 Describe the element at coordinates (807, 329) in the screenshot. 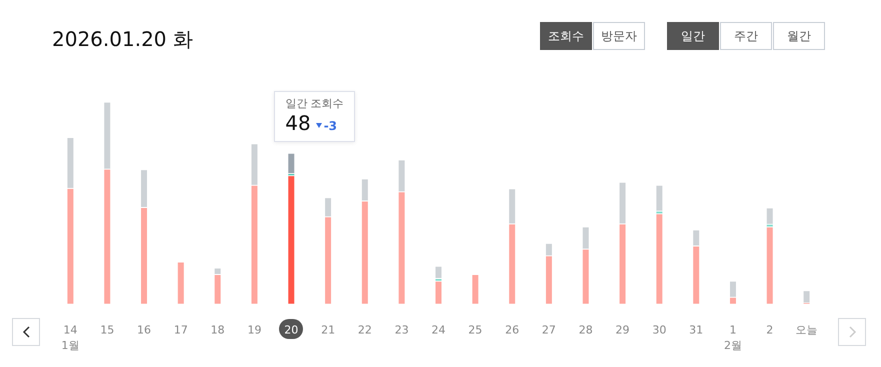

I see `x-tick-label: 오늘` at that location.